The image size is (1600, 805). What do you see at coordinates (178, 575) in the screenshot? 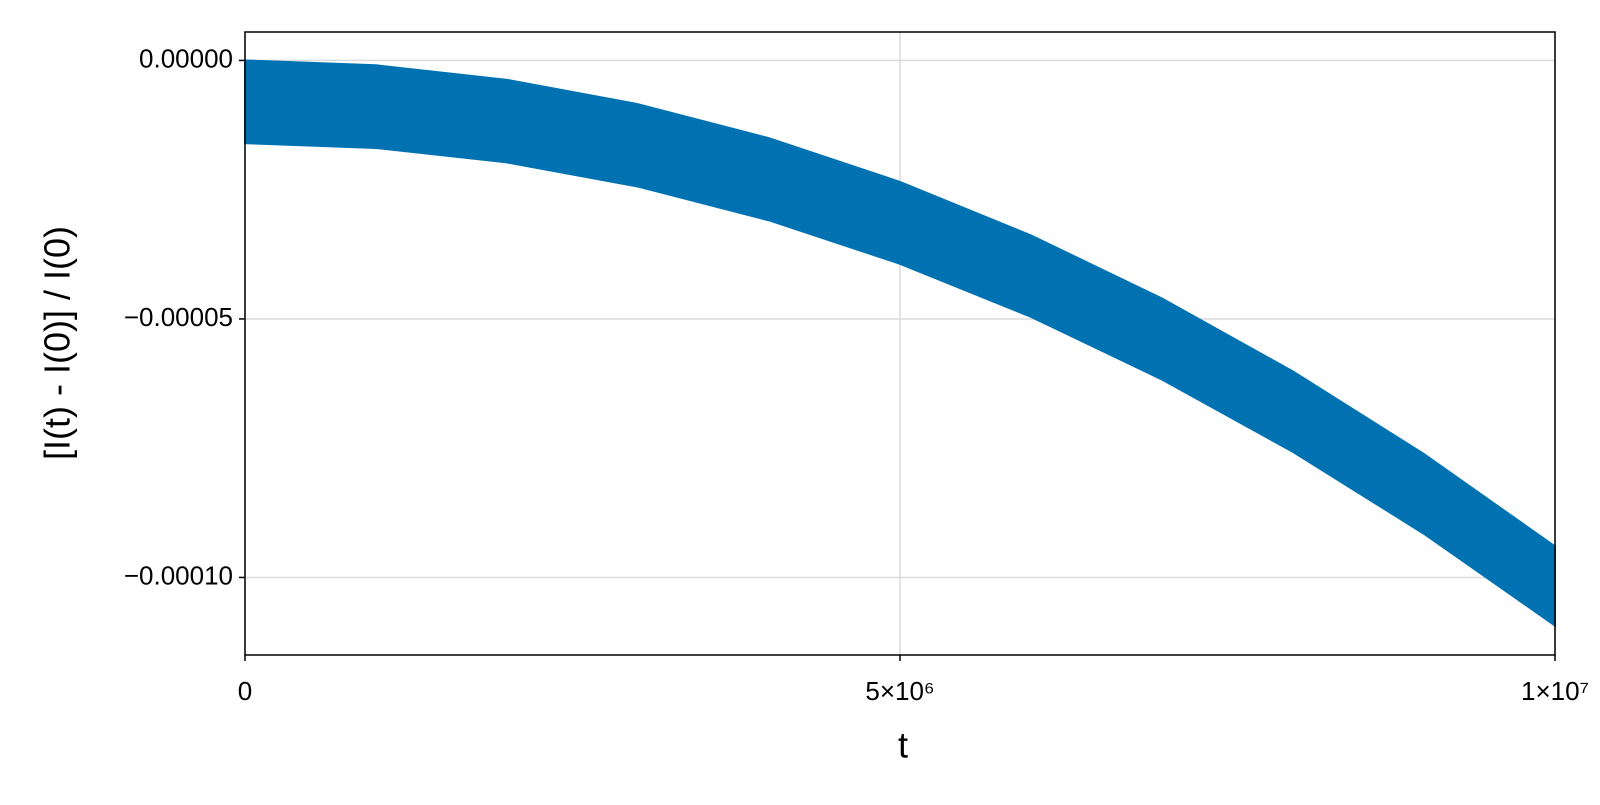
I see `y-tick-label: −0.00010` at bounding box center [178, 575].